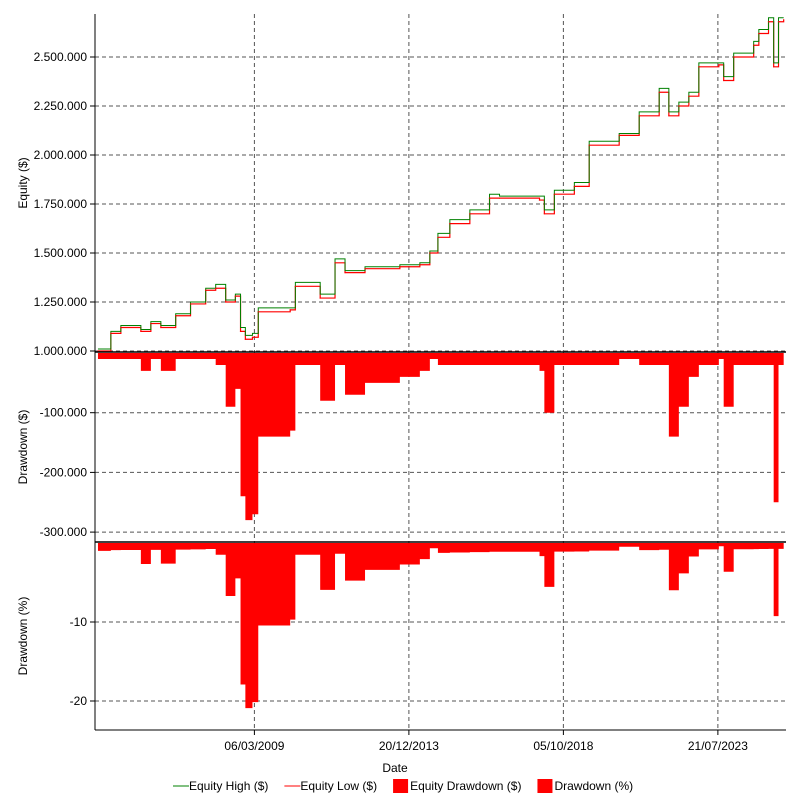 The width and height of the screenshot is (800, 800). What do you see at coordinates (409, 746) in the screenshot?
I see `x-tick-label: 20/12/2013` at bounding box center [409, 746].